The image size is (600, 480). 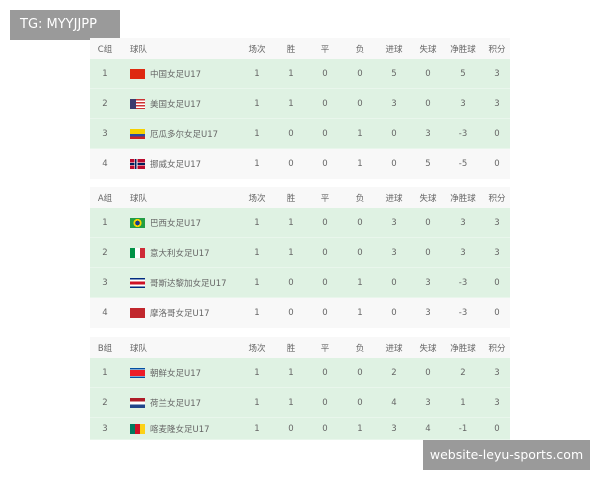 What do you see at coordinates (300, 403) in the screenshot?
I see `table-row: 2 荷兰女足U17 1 1 0 0 4 3 1 3` at bounding box center [300, 403].